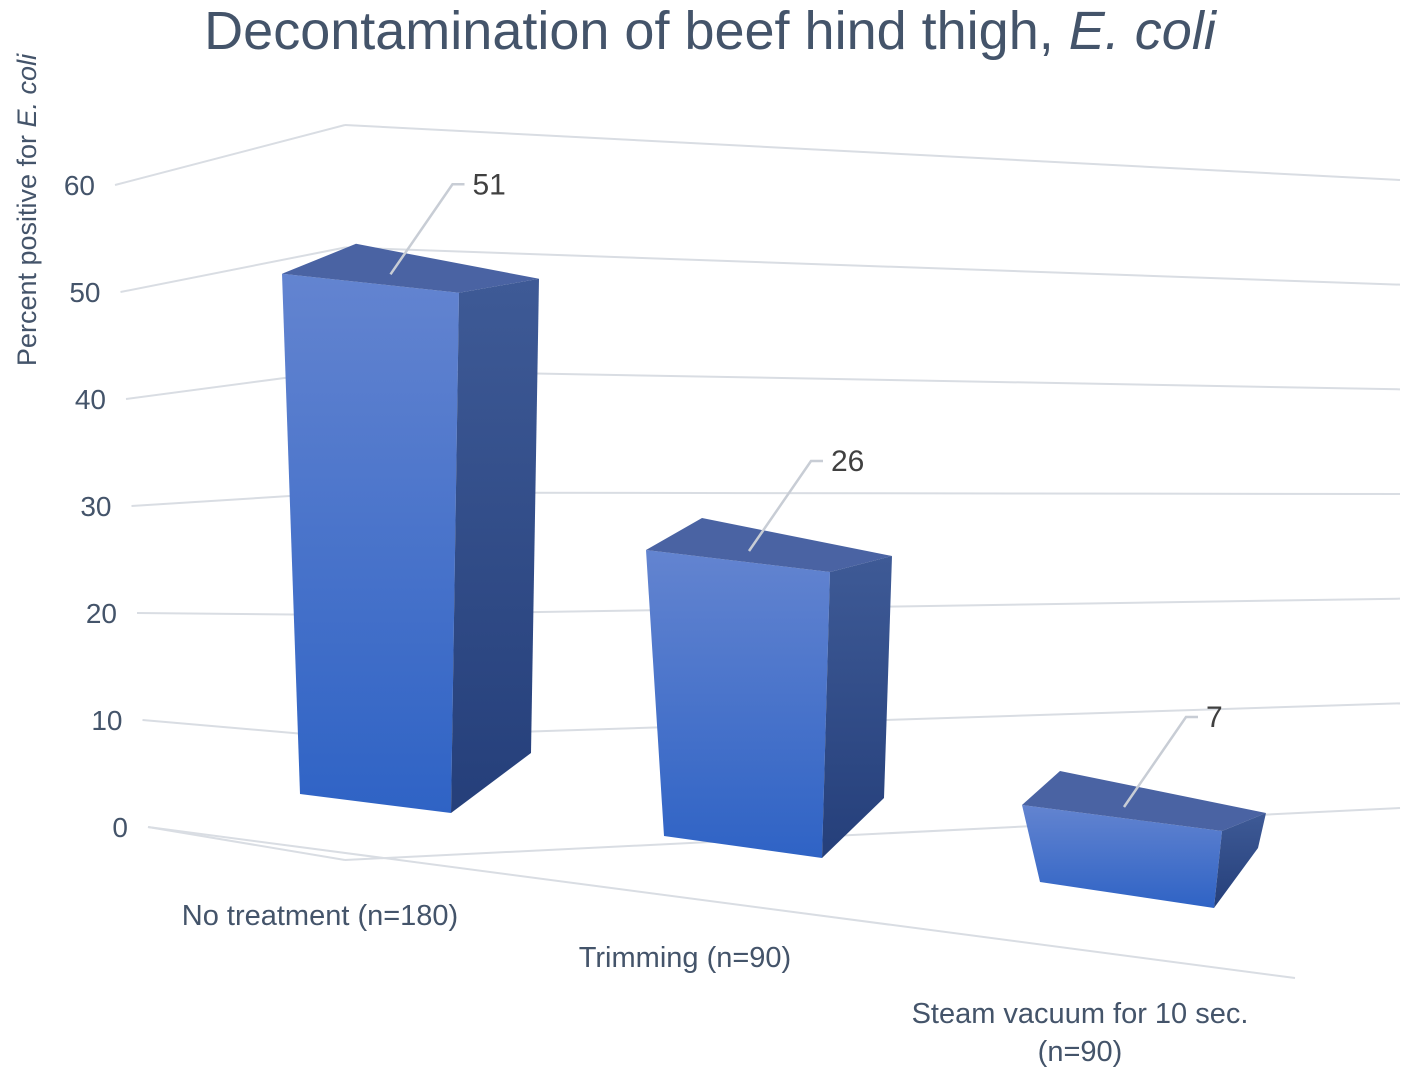 This screenshot has width=1420, height=1077. I want to click on floor-edge, so click(721, 902).